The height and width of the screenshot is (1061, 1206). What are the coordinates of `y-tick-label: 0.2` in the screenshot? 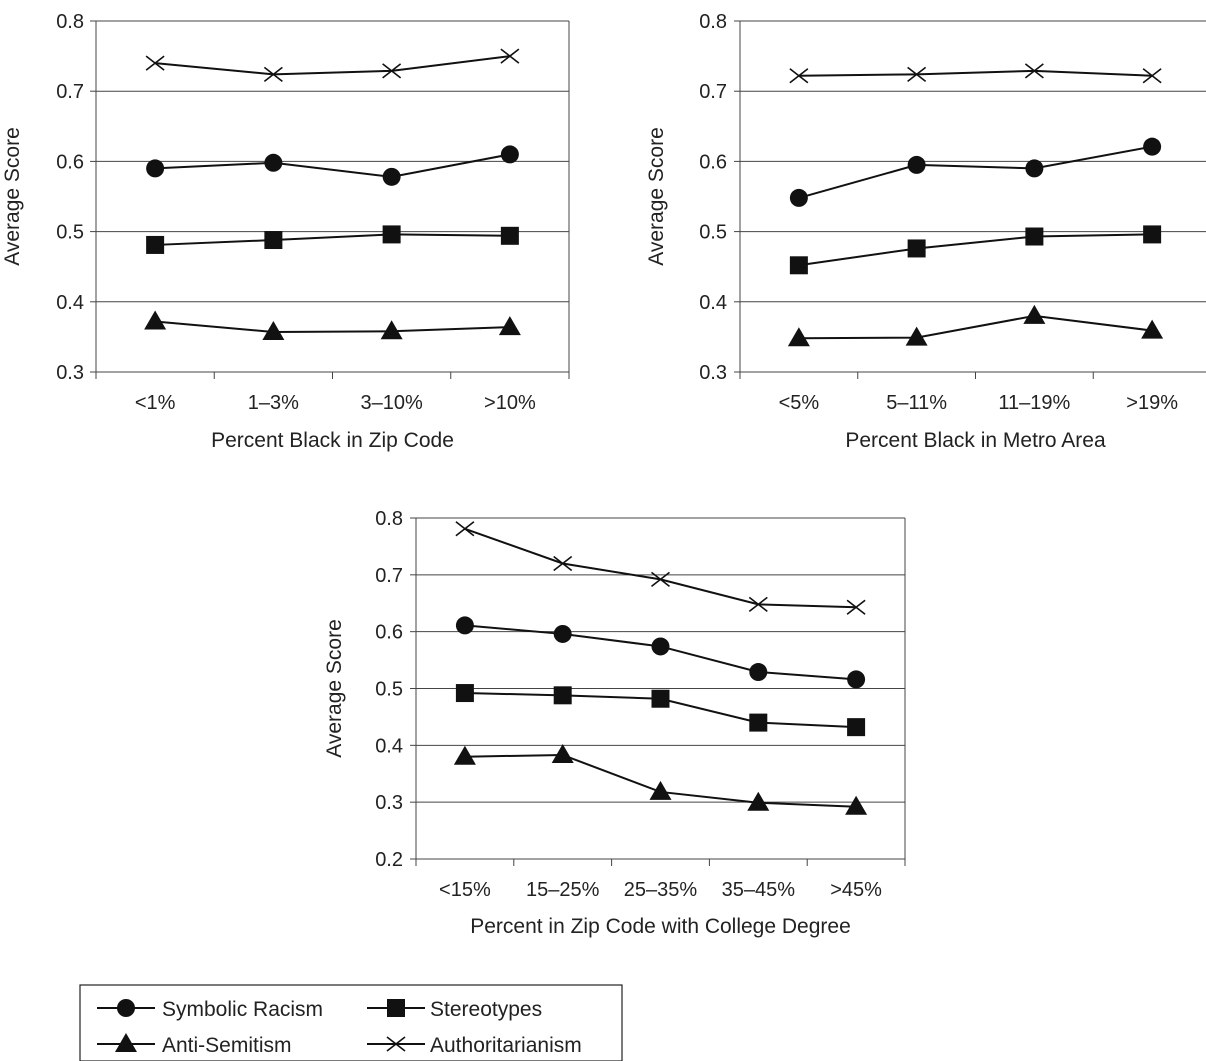 It's located at (389, 860).